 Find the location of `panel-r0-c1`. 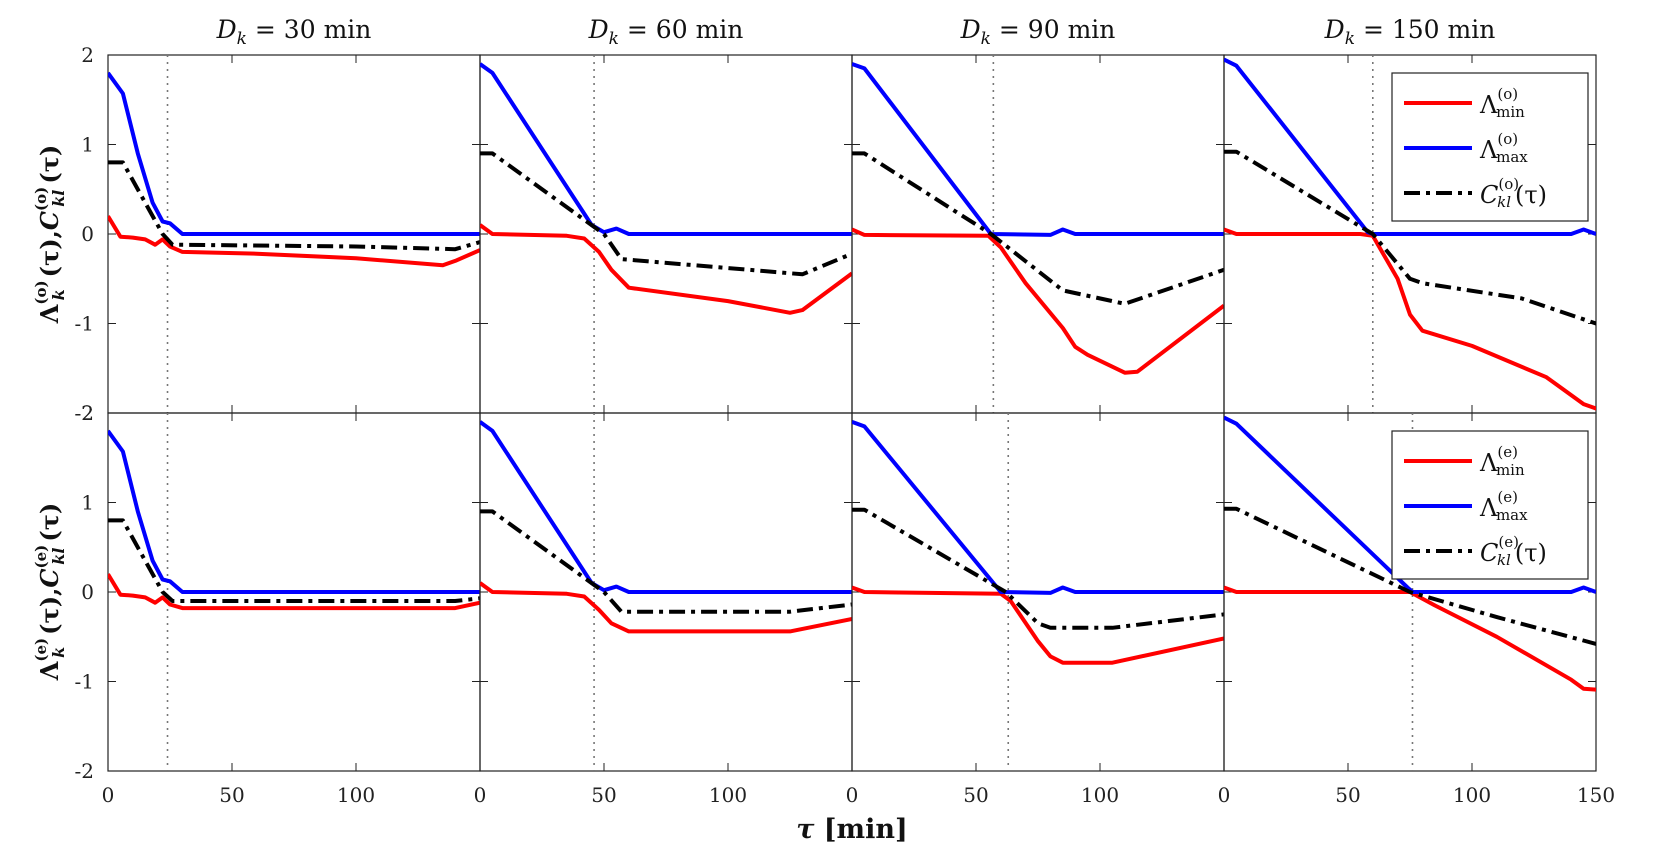

panel-r0-c1 is located at coordinates (666, 234).